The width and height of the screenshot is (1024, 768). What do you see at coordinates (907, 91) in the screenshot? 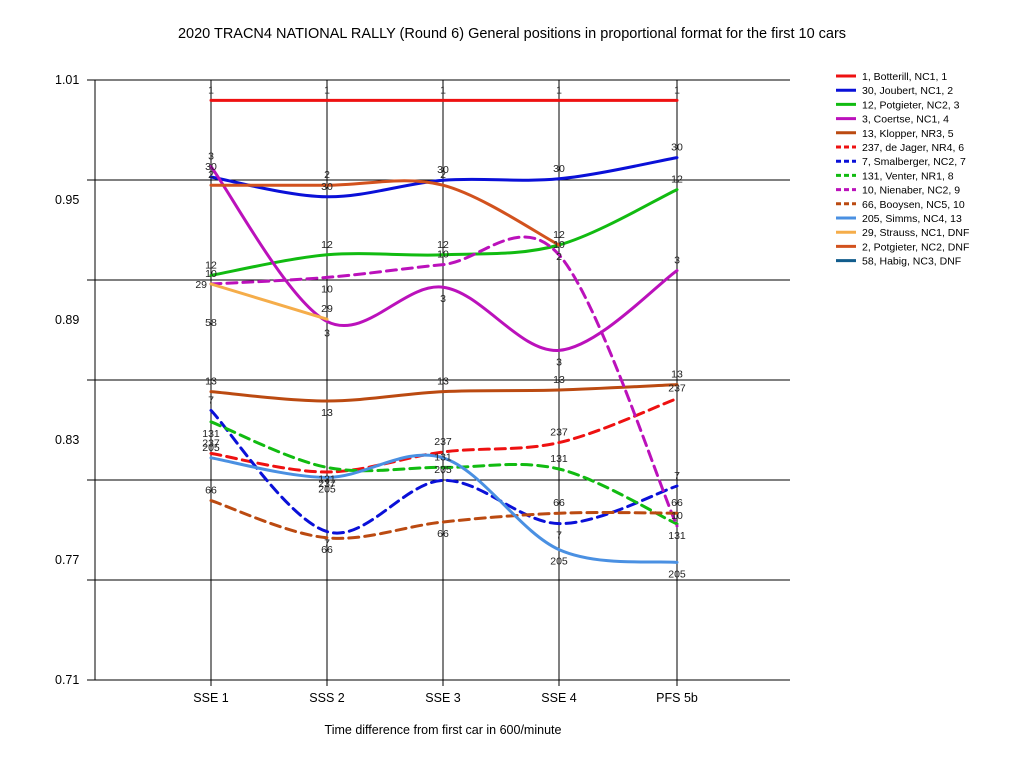
I see `legend-entry: 30, Joubert, NC1, 2` at bounding box center [907, 91].